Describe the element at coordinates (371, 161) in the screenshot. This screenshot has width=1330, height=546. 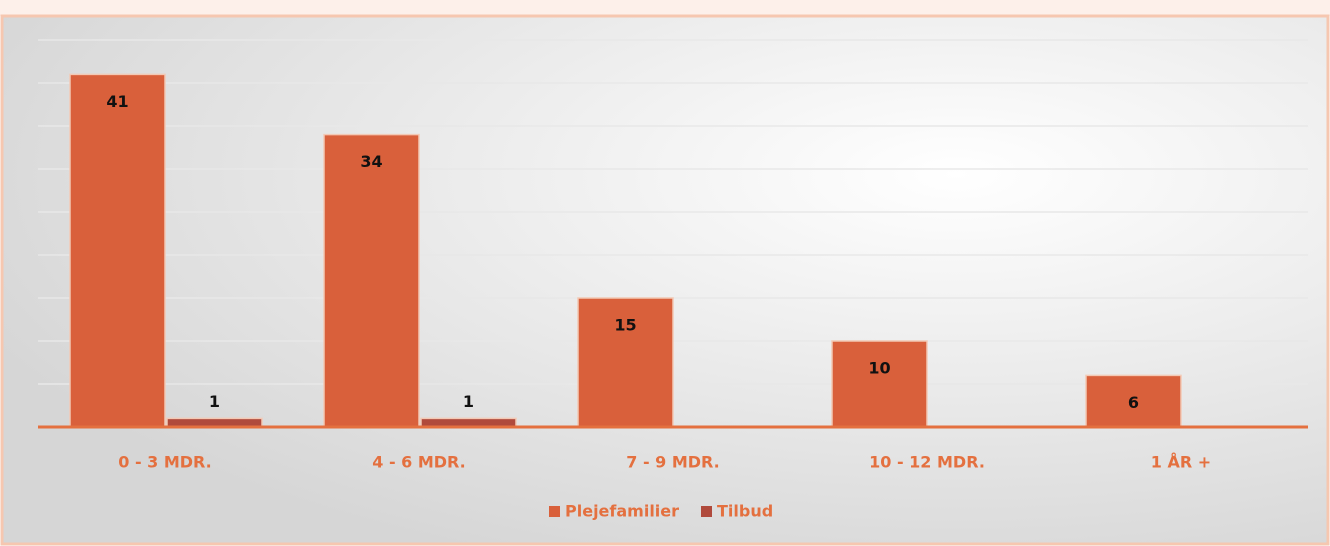
I see `data-label: 34` at that location.